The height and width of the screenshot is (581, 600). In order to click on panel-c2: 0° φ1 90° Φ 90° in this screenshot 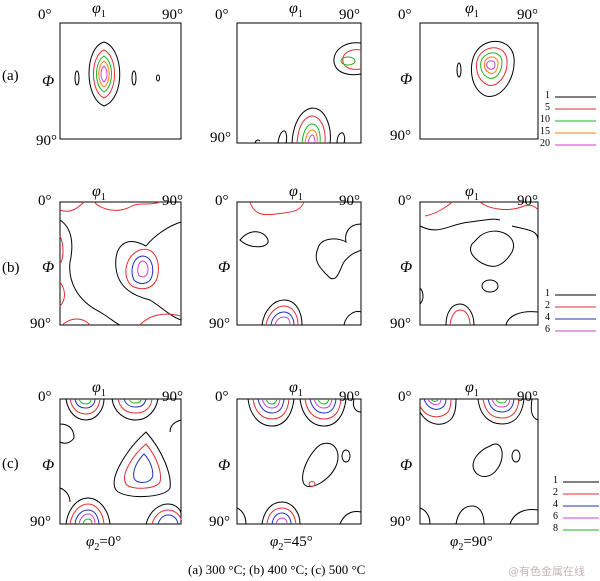, I will do `click(285, 454)`.